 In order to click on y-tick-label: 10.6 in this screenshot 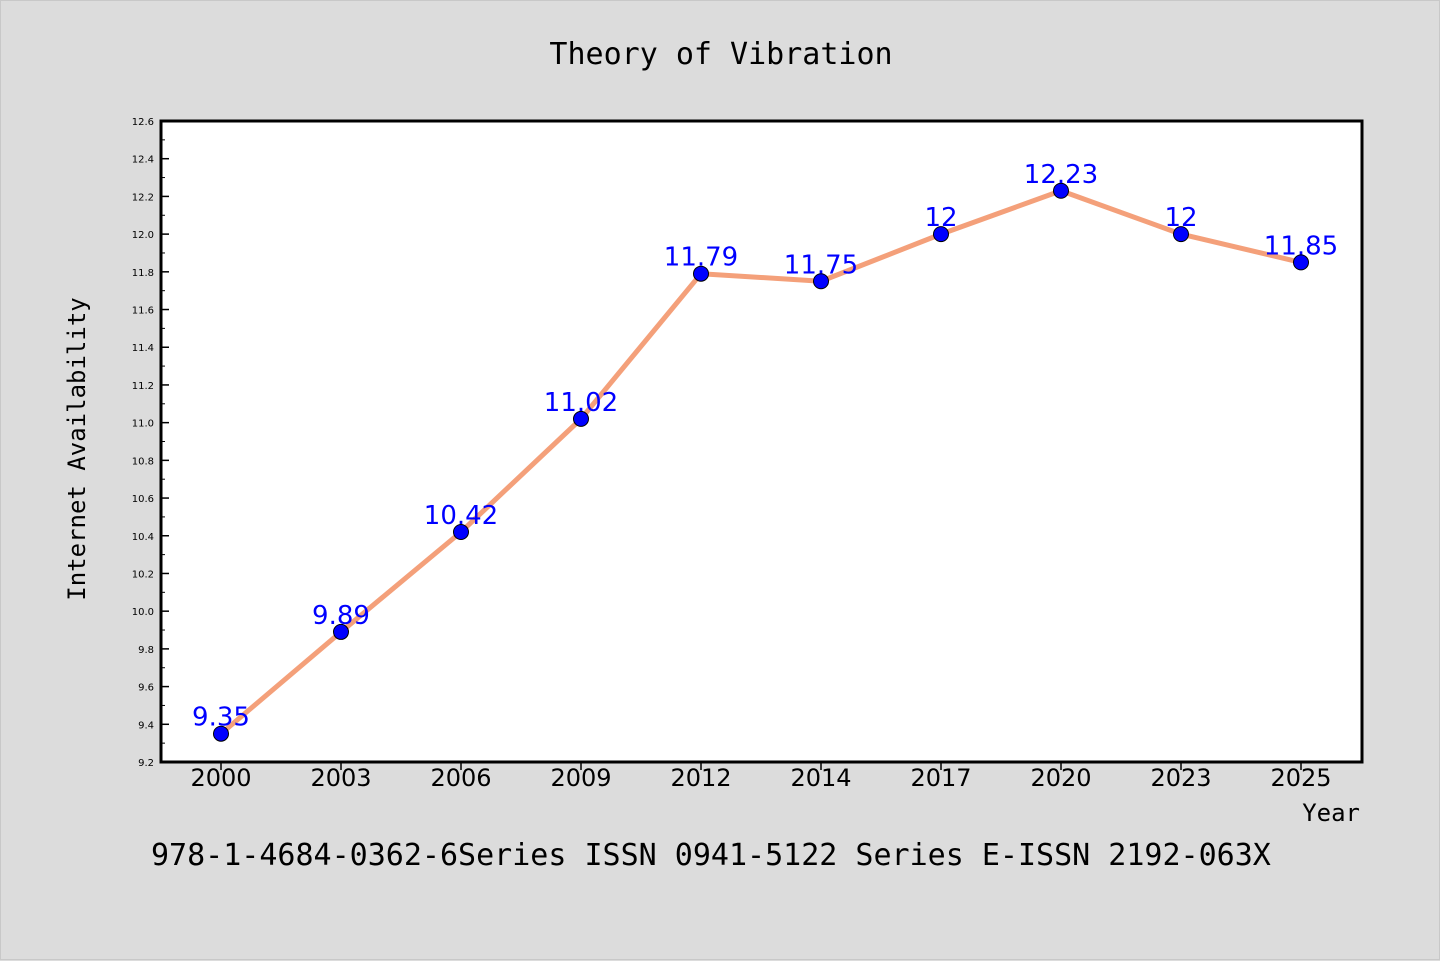, I will do `click(143, 499)`.